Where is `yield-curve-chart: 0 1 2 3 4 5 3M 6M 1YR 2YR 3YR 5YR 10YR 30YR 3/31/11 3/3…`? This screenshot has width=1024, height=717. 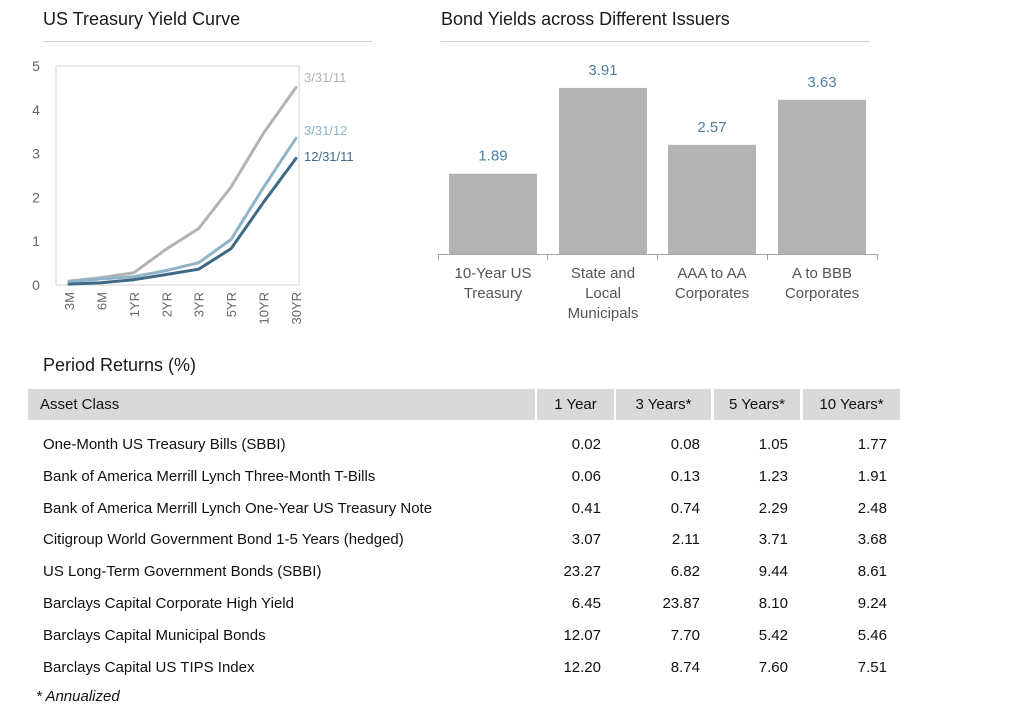
yield-curve-chart: 0 1 2 3 4 5 3M 6M 1YR 2YR 3YR 5YR 10YR 30YR 3/31/11 3/3… is located at coordinates (193, 191).